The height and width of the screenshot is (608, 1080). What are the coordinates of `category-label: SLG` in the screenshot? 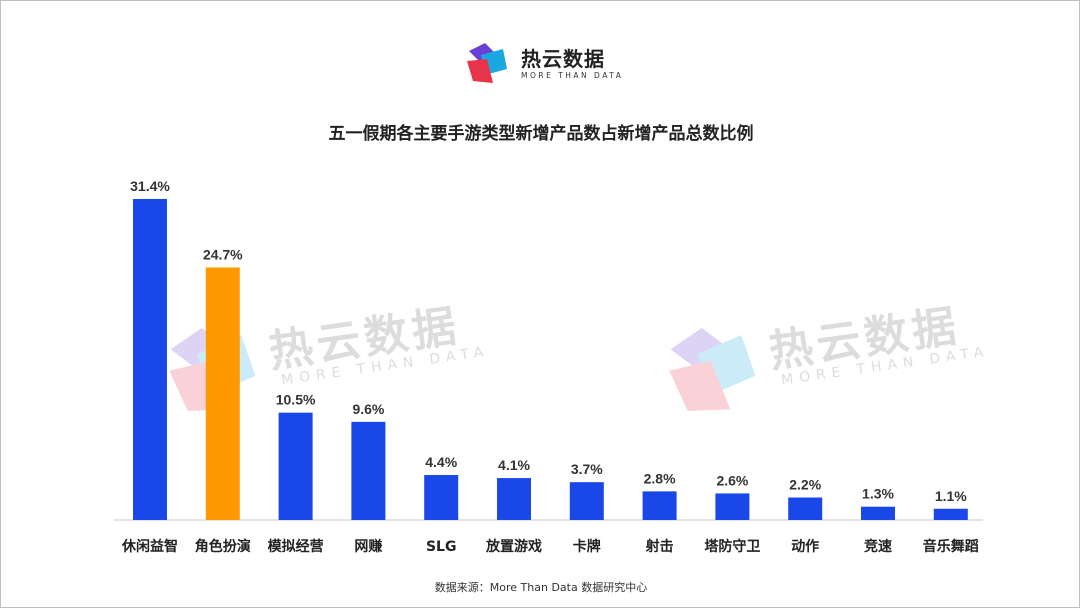 It's located at (441, 547).